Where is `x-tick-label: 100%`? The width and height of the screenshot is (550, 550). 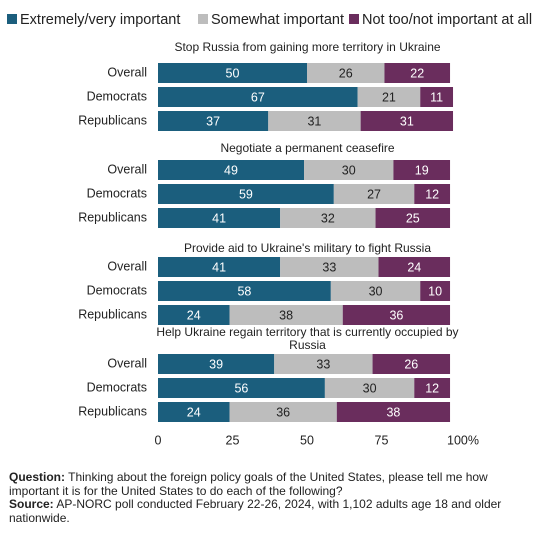
x-tick-label: 100% is located at coordinates (463, 440).